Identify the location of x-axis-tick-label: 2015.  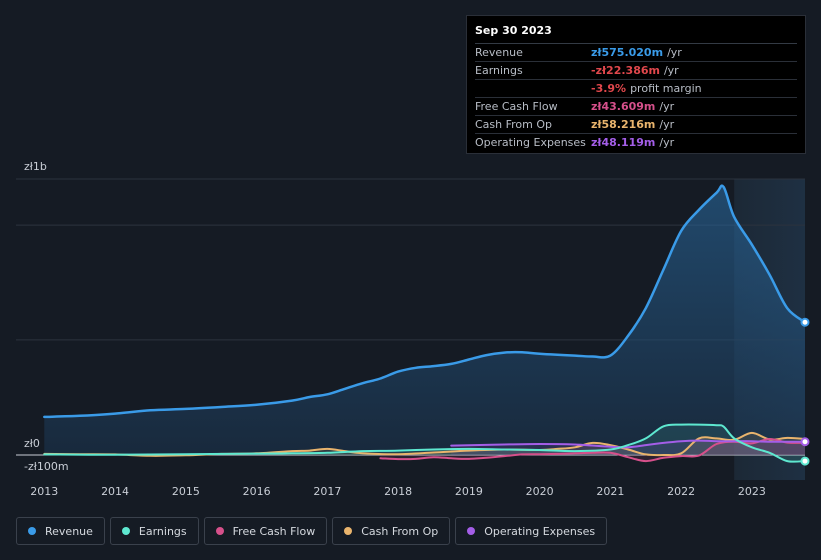
(186, 491).